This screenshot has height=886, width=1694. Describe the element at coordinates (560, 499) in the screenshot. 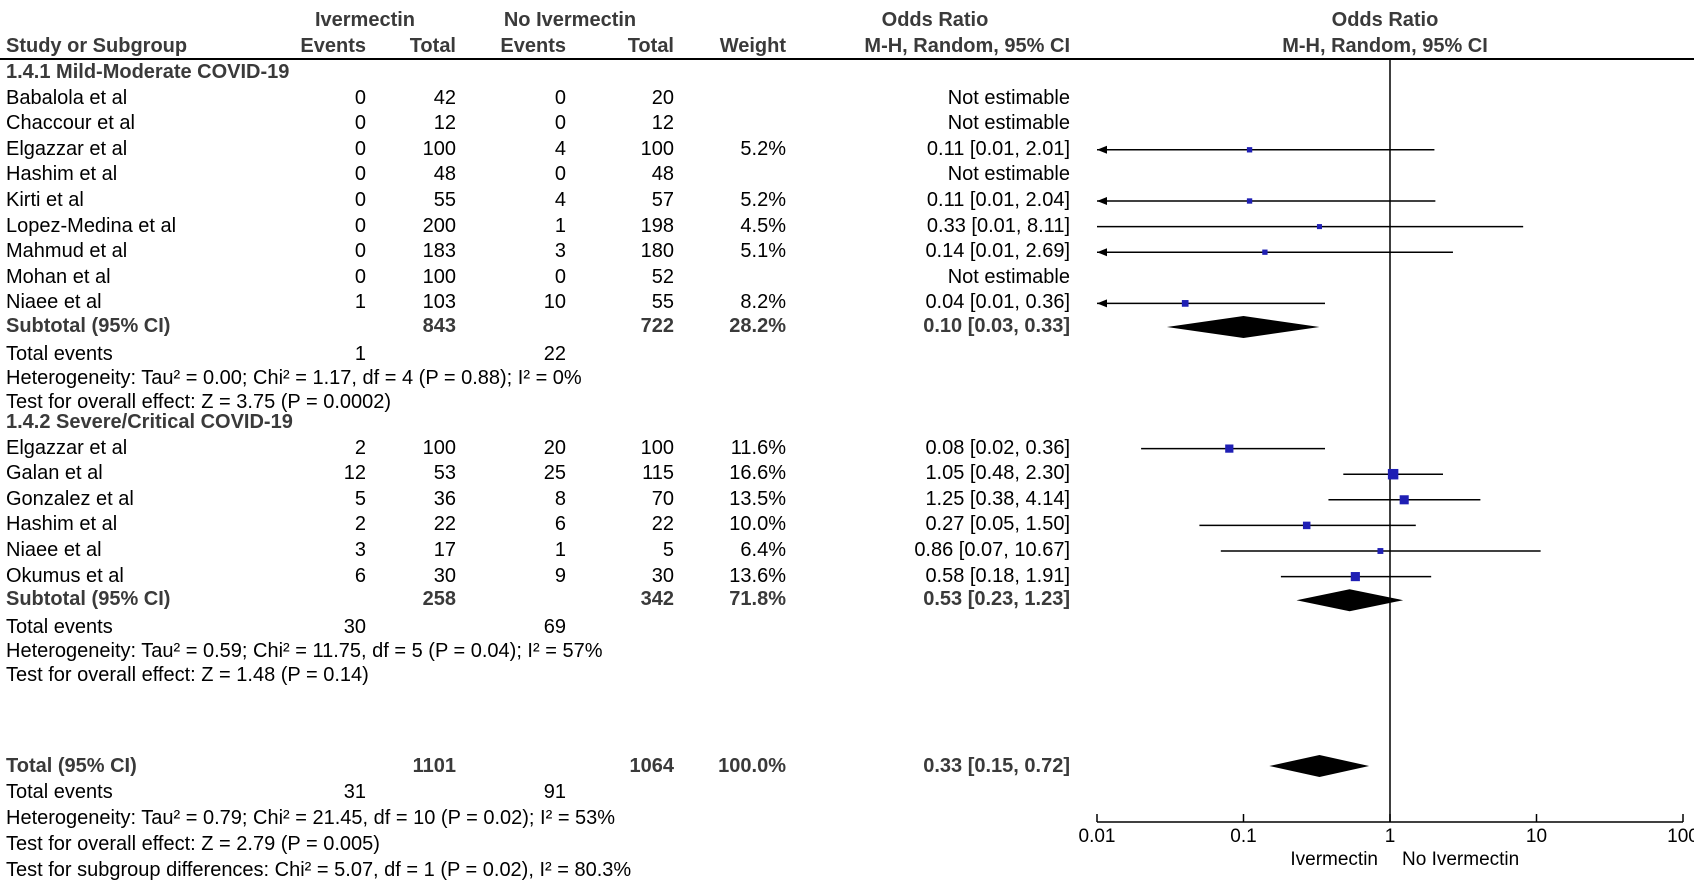

I see `events2-value: 8` at that location.